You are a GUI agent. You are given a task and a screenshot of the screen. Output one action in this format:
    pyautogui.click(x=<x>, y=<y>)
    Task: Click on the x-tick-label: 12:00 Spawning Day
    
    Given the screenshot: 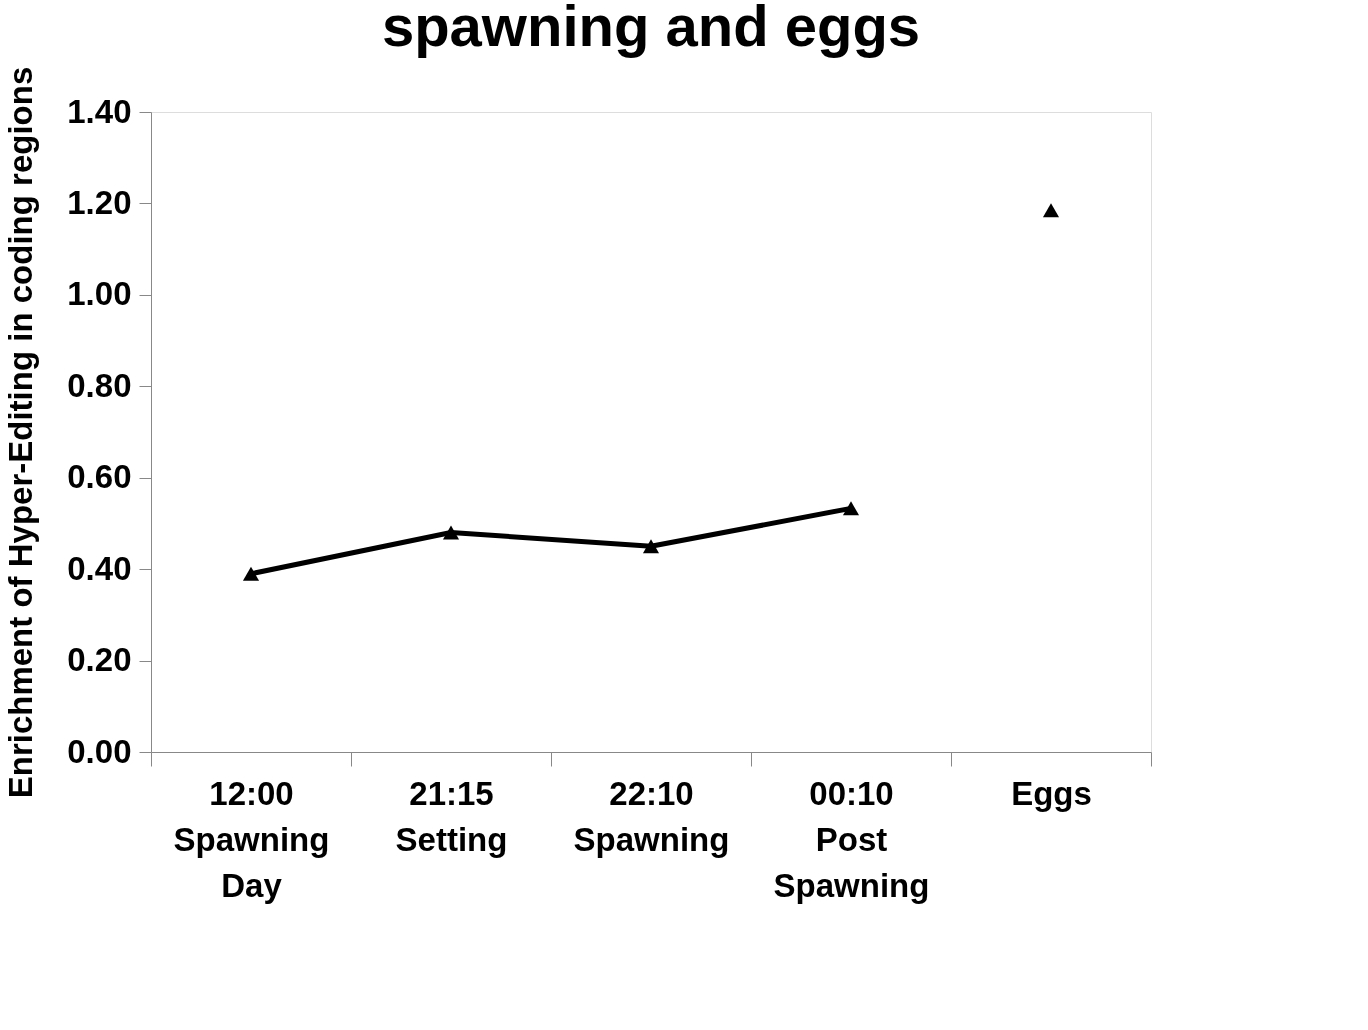 What is the action you would take?
    pyautogui.click(x=251, y=839)
    